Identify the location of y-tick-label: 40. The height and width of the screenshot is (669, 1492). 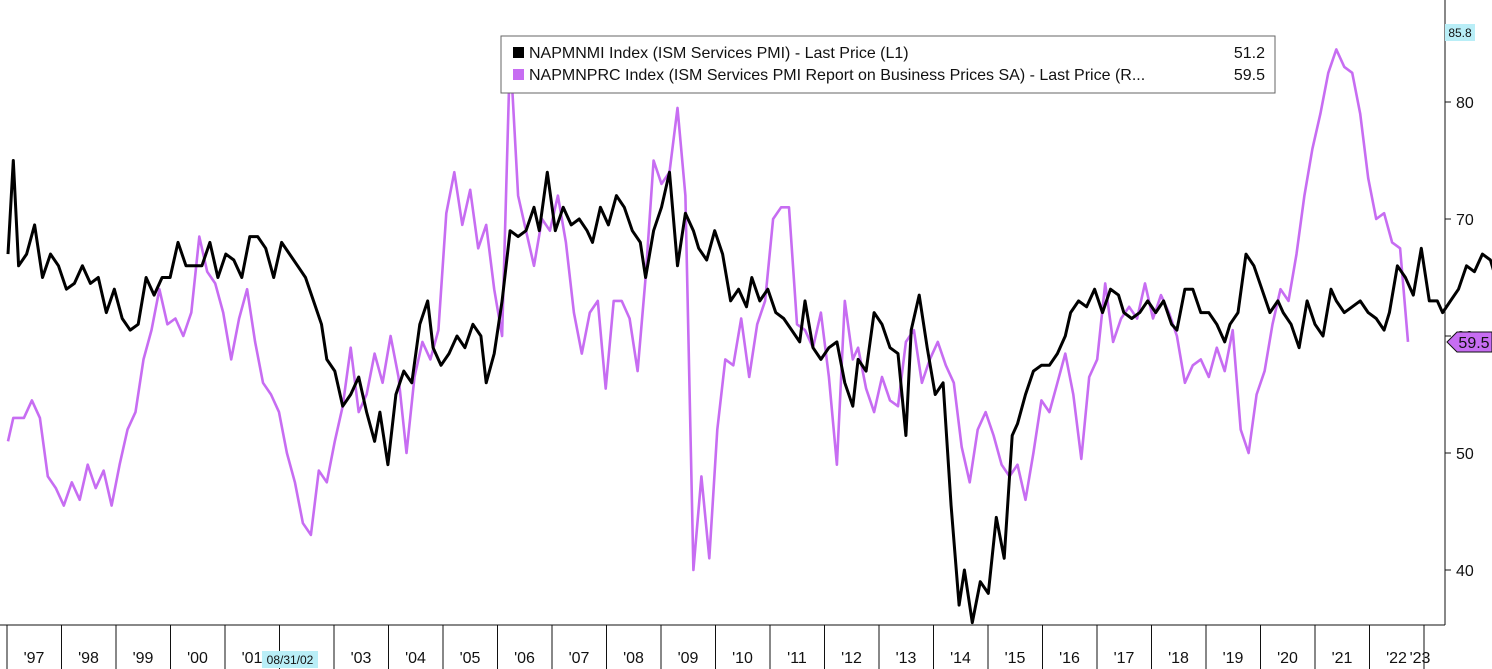
(1465, 571).